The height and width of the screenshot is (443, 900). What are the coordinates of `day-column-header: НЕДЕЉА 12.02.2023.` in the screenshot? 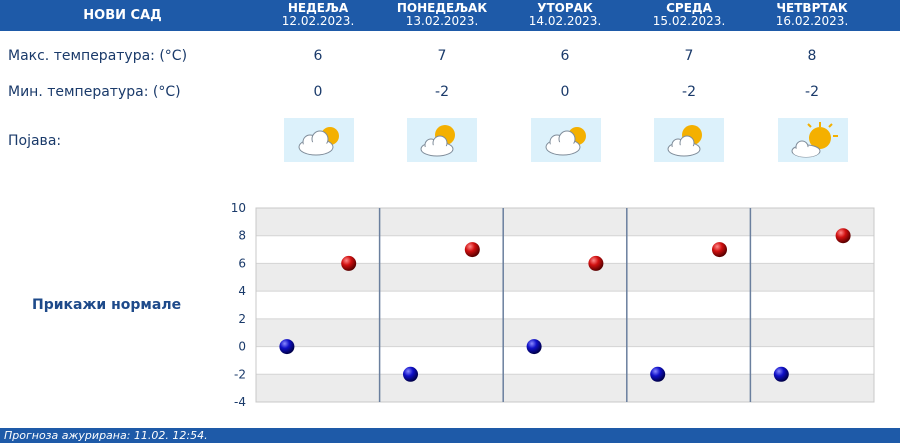 It's located at (318, 15).